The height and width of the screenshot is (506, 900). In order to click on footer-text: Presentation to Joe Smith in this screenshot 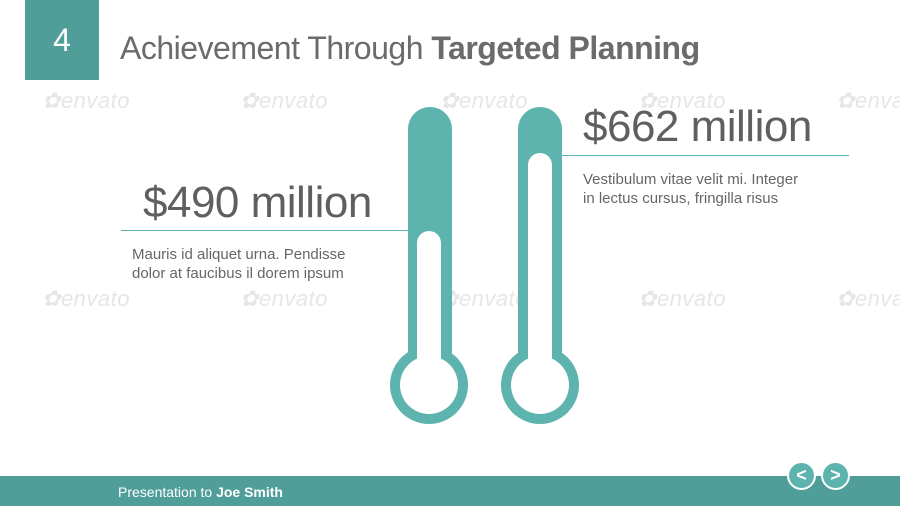, I will do `click(200, 492)`.